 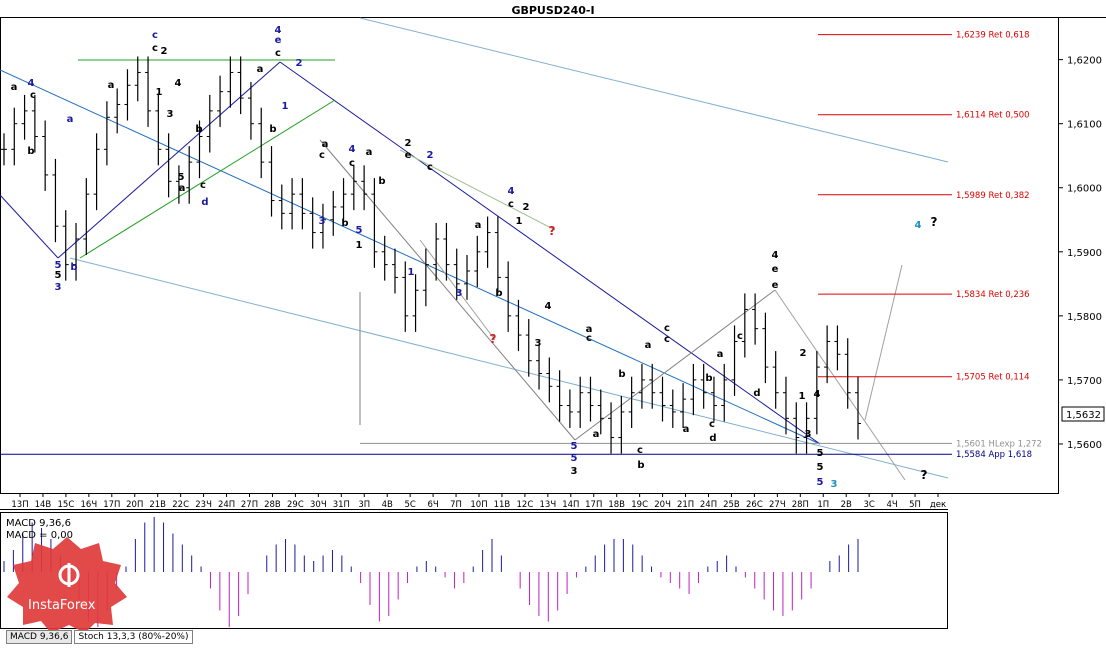 What do you see at coordinates (133, 637) in the screenshot?
I see `tab-stoch: Stoch 13,3,3 (80%-20%)` at bounding box center [133, 637].